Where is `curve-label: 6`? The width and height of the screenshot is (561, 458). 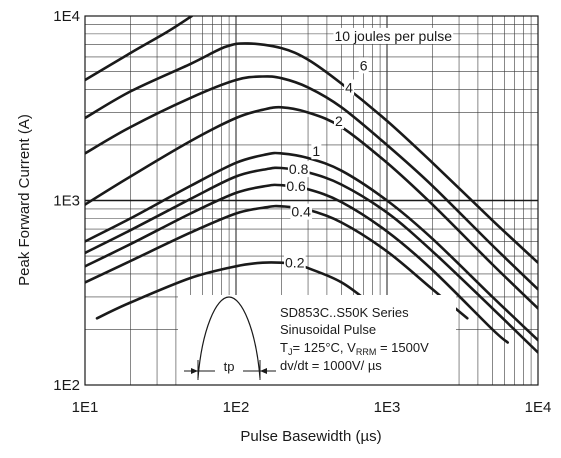 curve-label: 6 is located at coordinates (364, 65).